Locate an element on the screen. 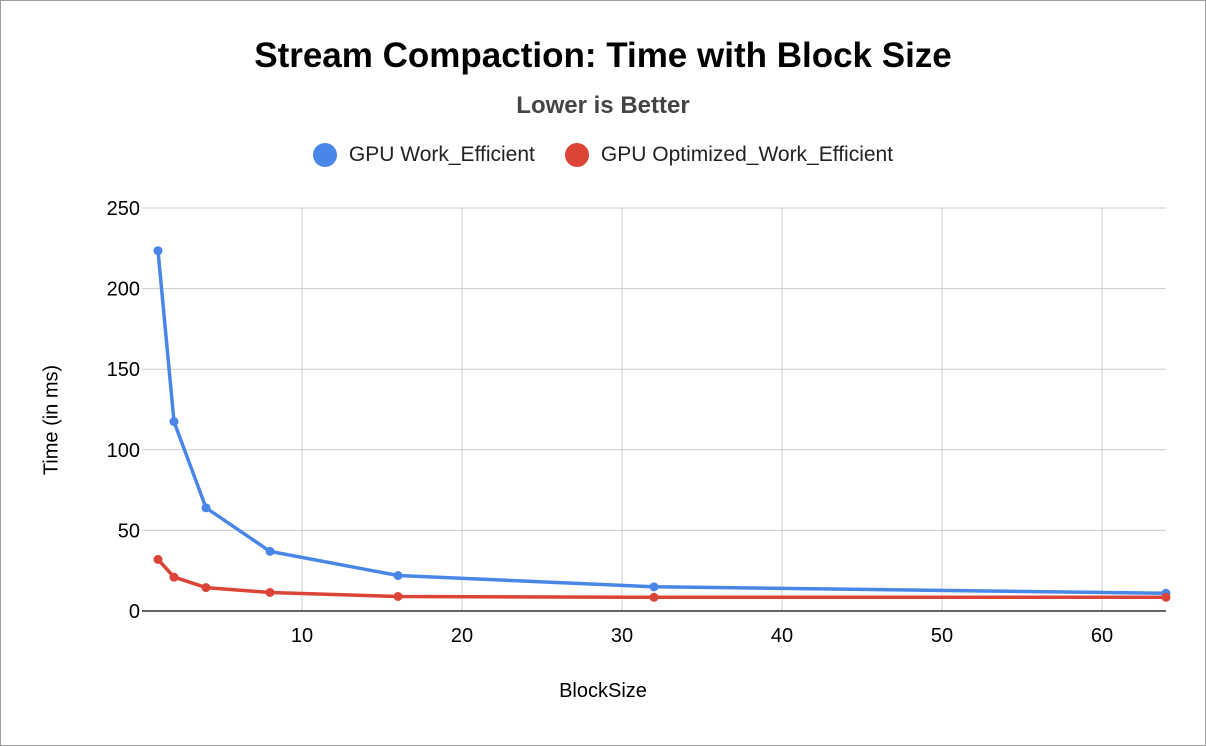 Image resolution: width=1206 pixels, height=746 pixels. legend-item-work-efficient: GPU Work_Efficient is located at coordinates (423, 155).